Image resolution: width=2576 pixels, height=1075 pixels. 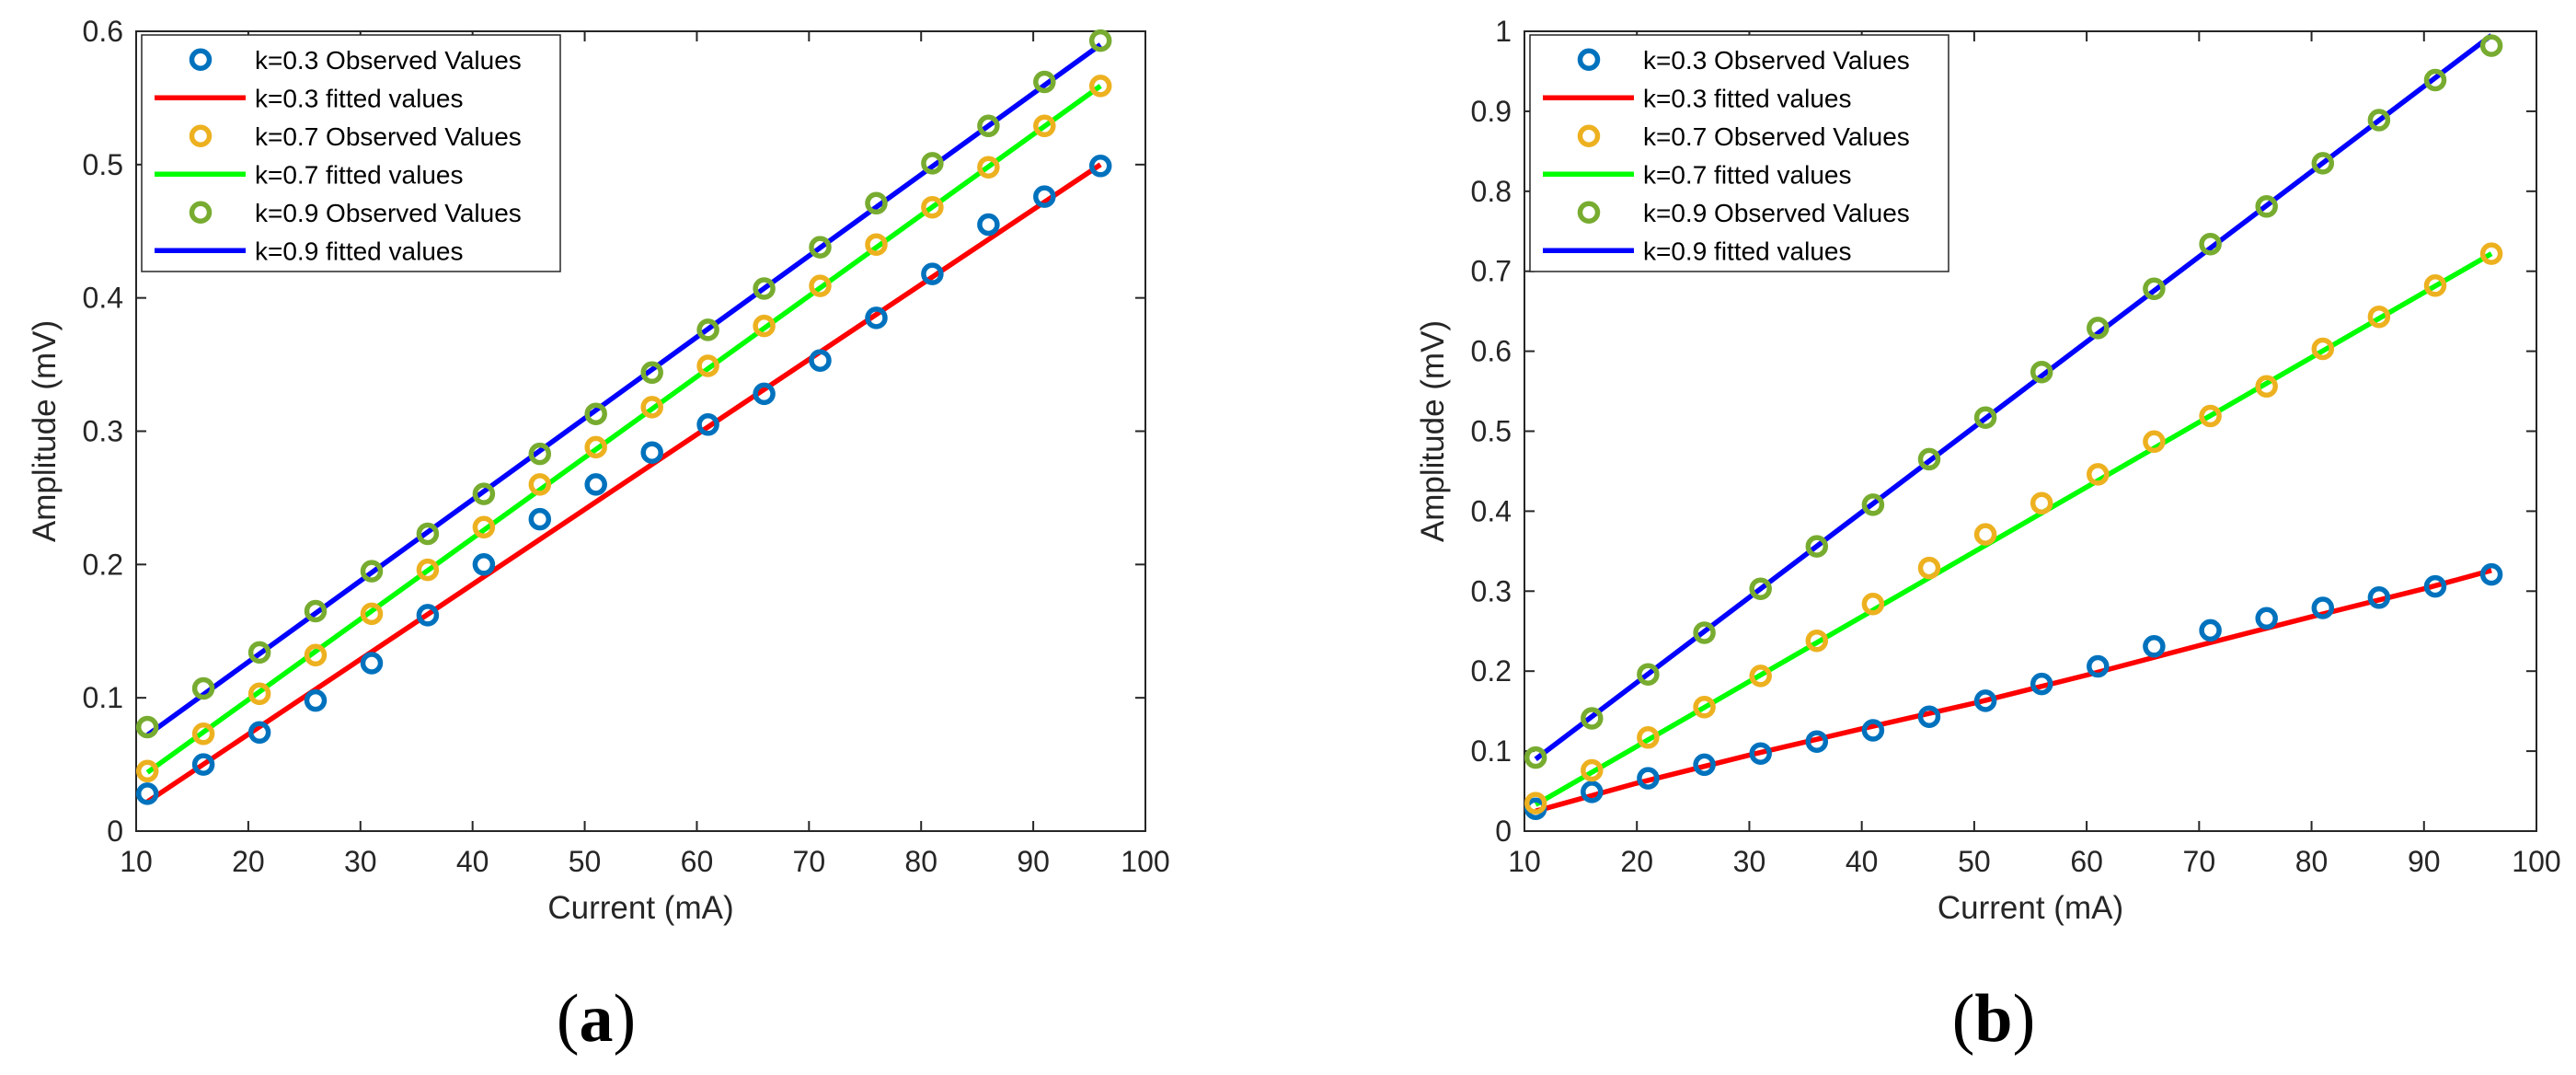 What do you see at coordinates (1491, 191) in the screenshot?
I see `panel-b-ytick-label: 0.8` at bounding box center [1491, 191].